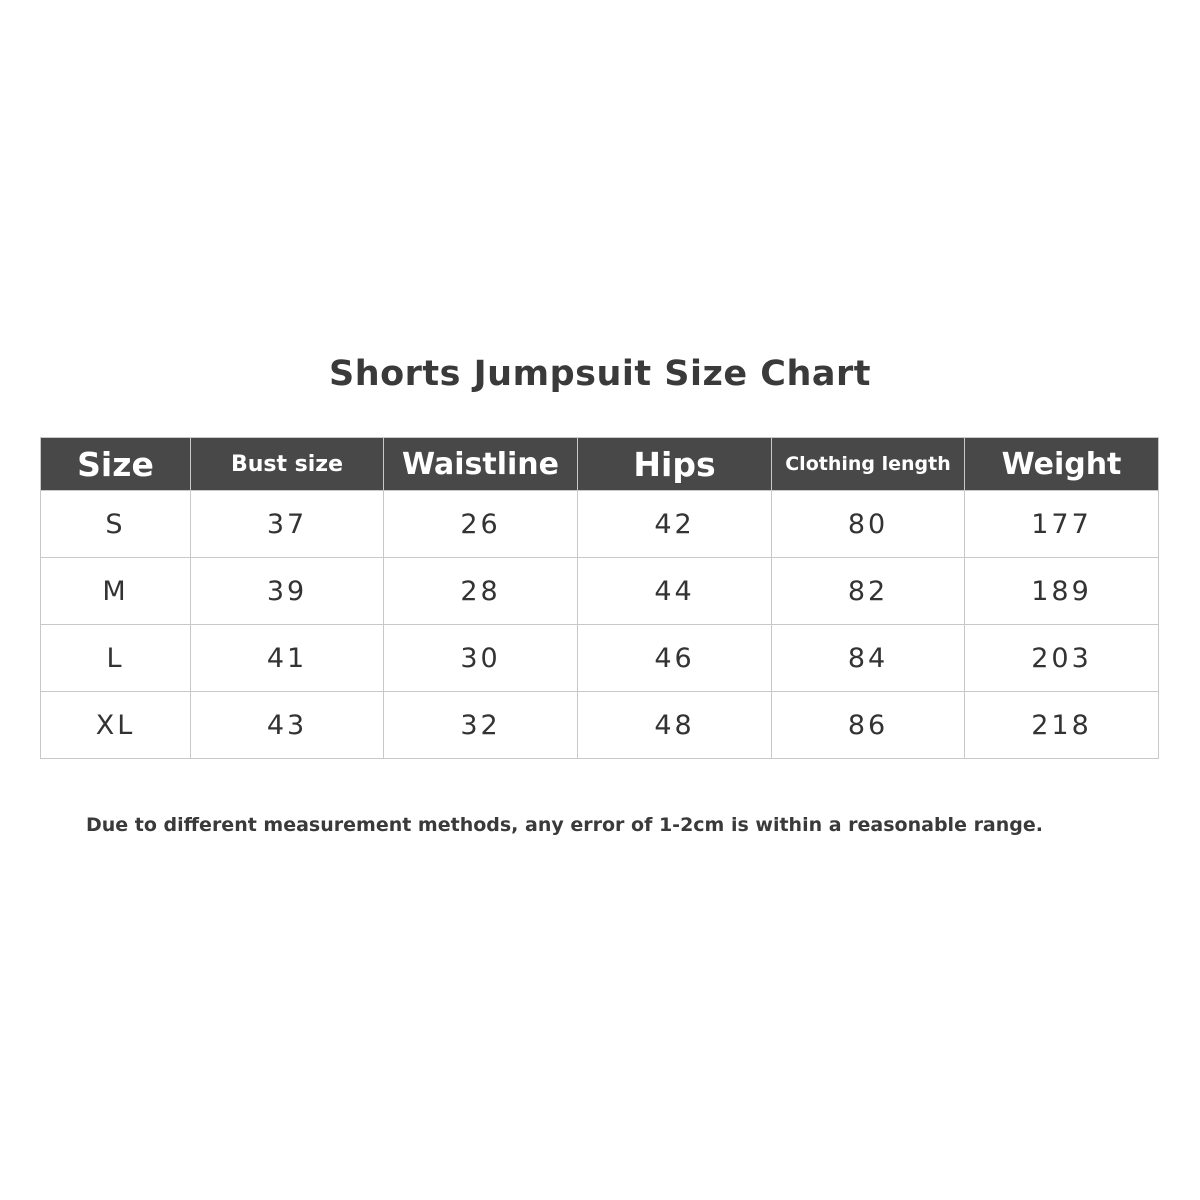 This screenshot has width=1200, height=1200. What do you see at coordinates (1061, 464) in the screenshot?
I see `header-weight: Weight` at bounding box center [1061, 464].